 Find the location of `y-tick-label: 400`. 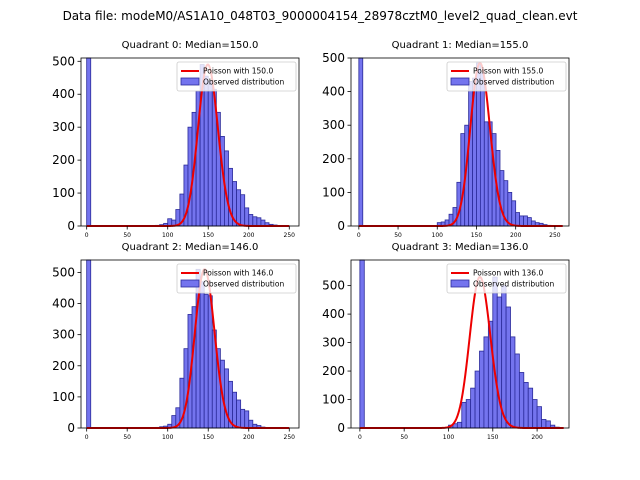

y-tick-label: 400 is located at coordinates (333, 92).